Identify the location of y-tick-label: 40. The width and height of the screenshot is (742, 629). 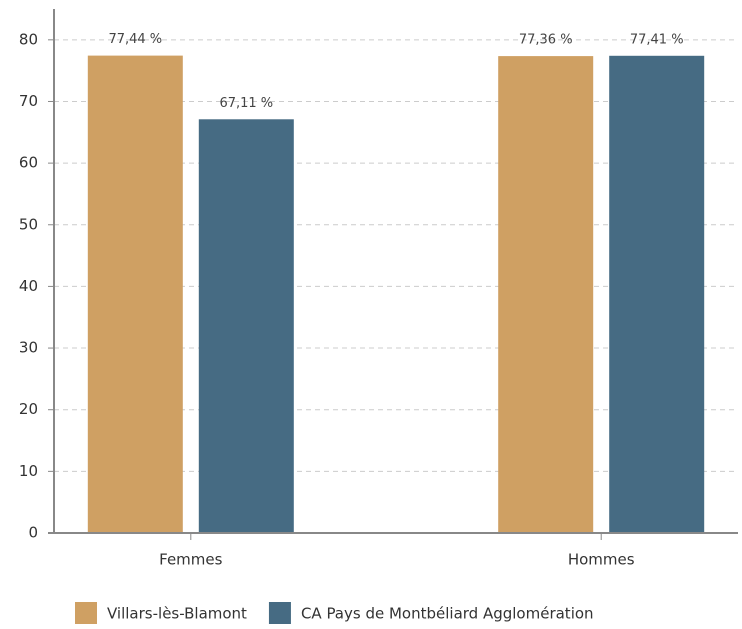
(28, 286).